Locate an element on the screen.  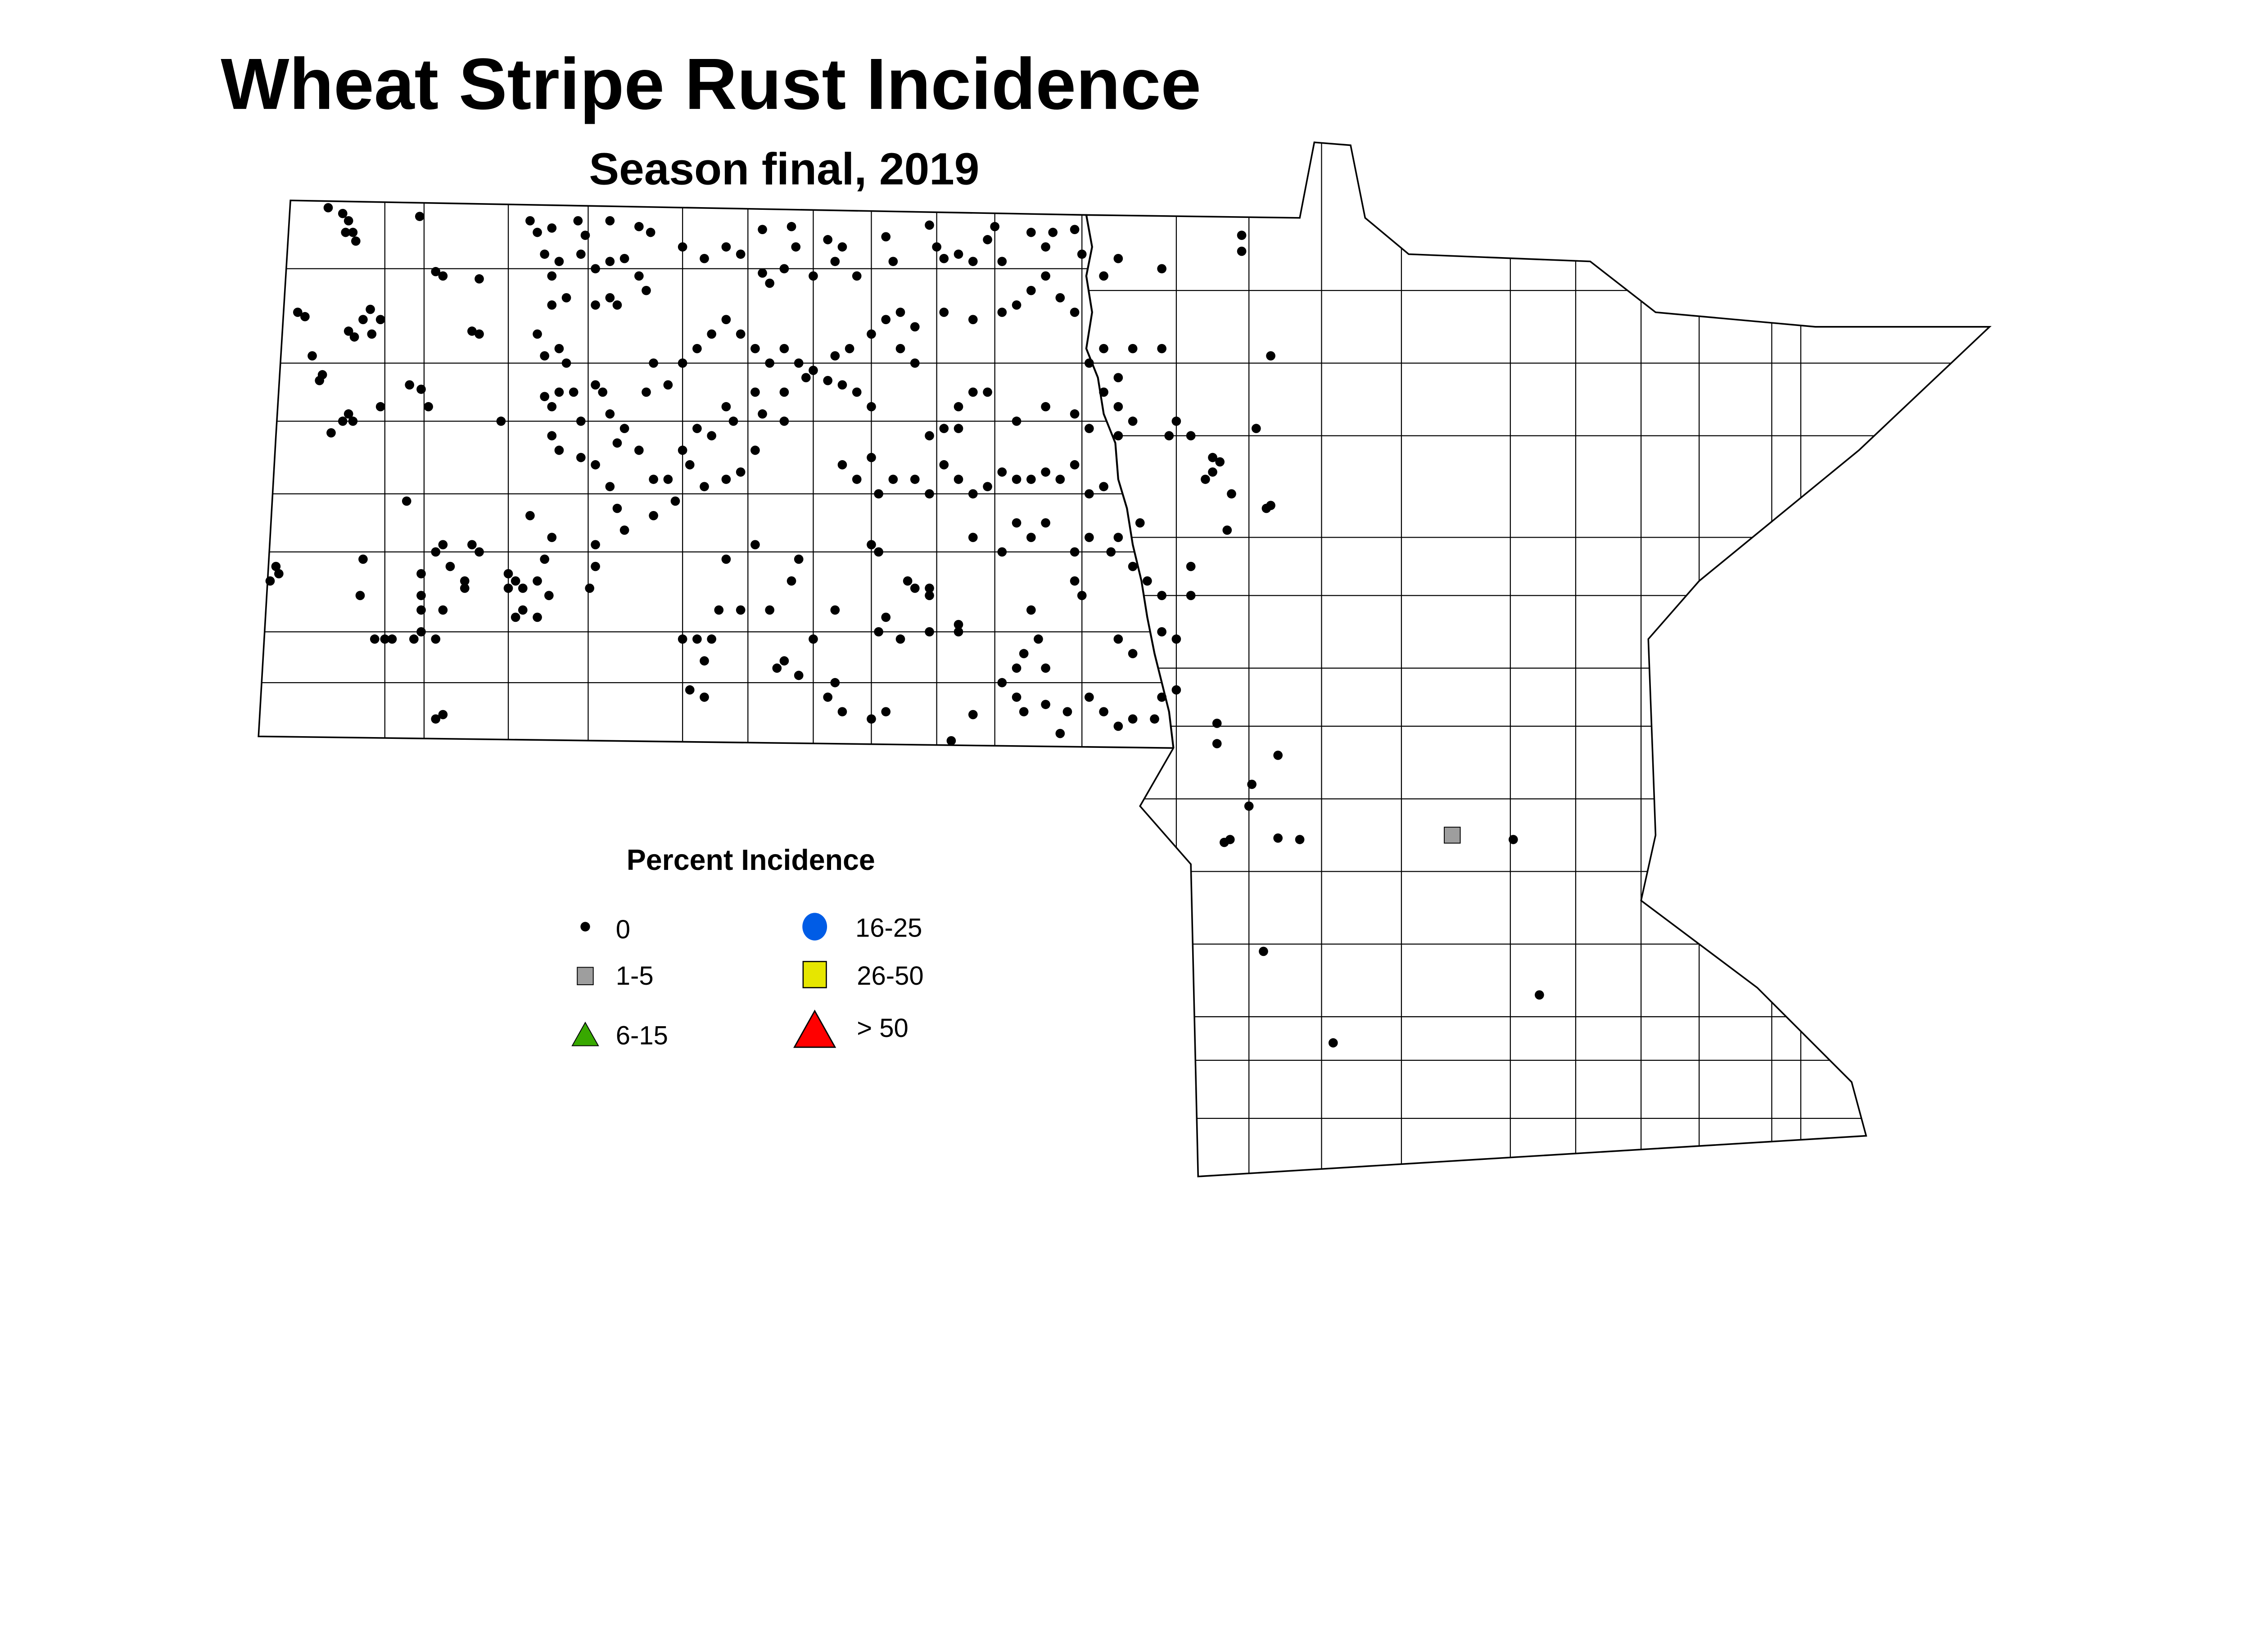
legend-square-marker is located at coordinates (814, 974).